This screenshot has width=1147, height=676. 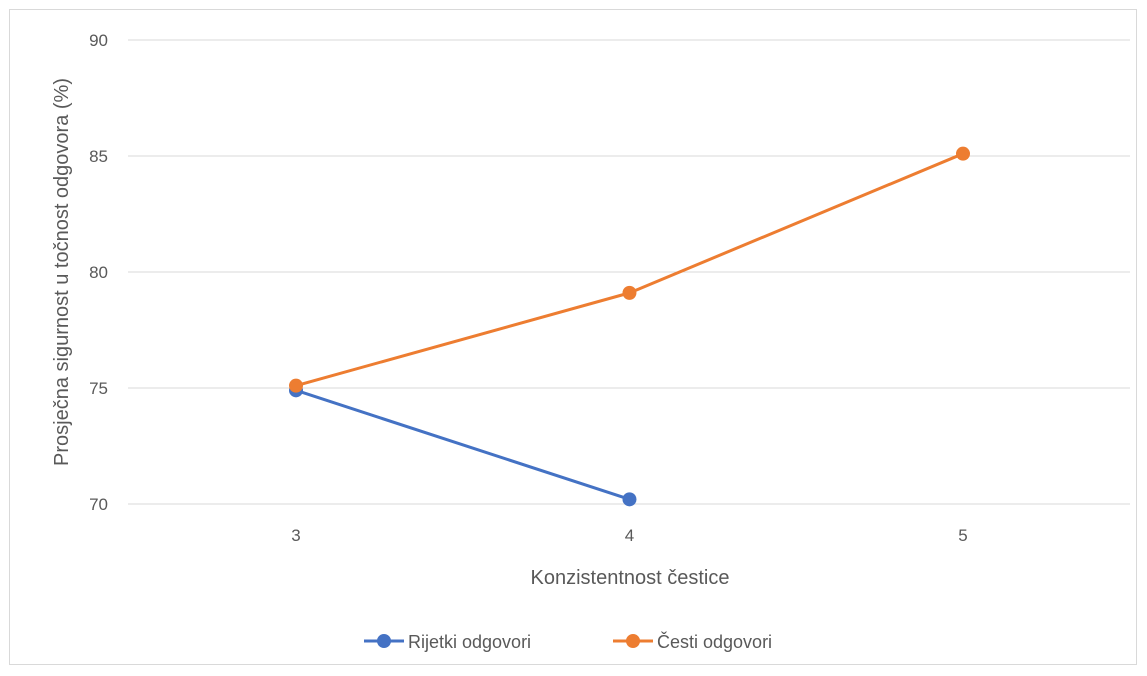 I want to click on y-axis-ticks: 70 75 80 85 90, so click(x=98, y=272).